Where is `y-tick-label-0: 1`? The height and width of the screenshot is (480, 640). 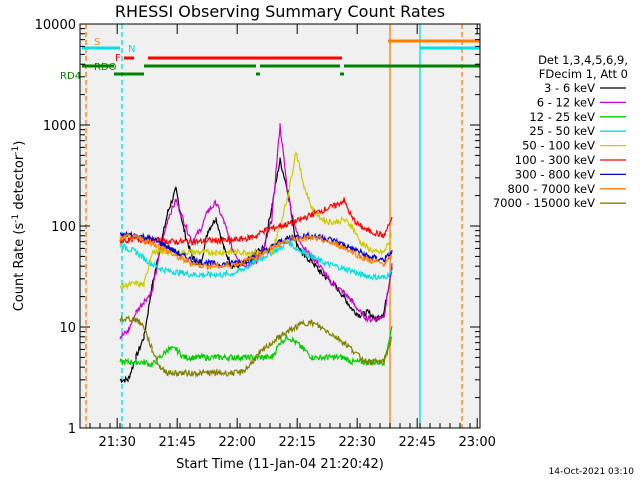 y-tick-label-0: 1 is located at coordinates (72, 429).